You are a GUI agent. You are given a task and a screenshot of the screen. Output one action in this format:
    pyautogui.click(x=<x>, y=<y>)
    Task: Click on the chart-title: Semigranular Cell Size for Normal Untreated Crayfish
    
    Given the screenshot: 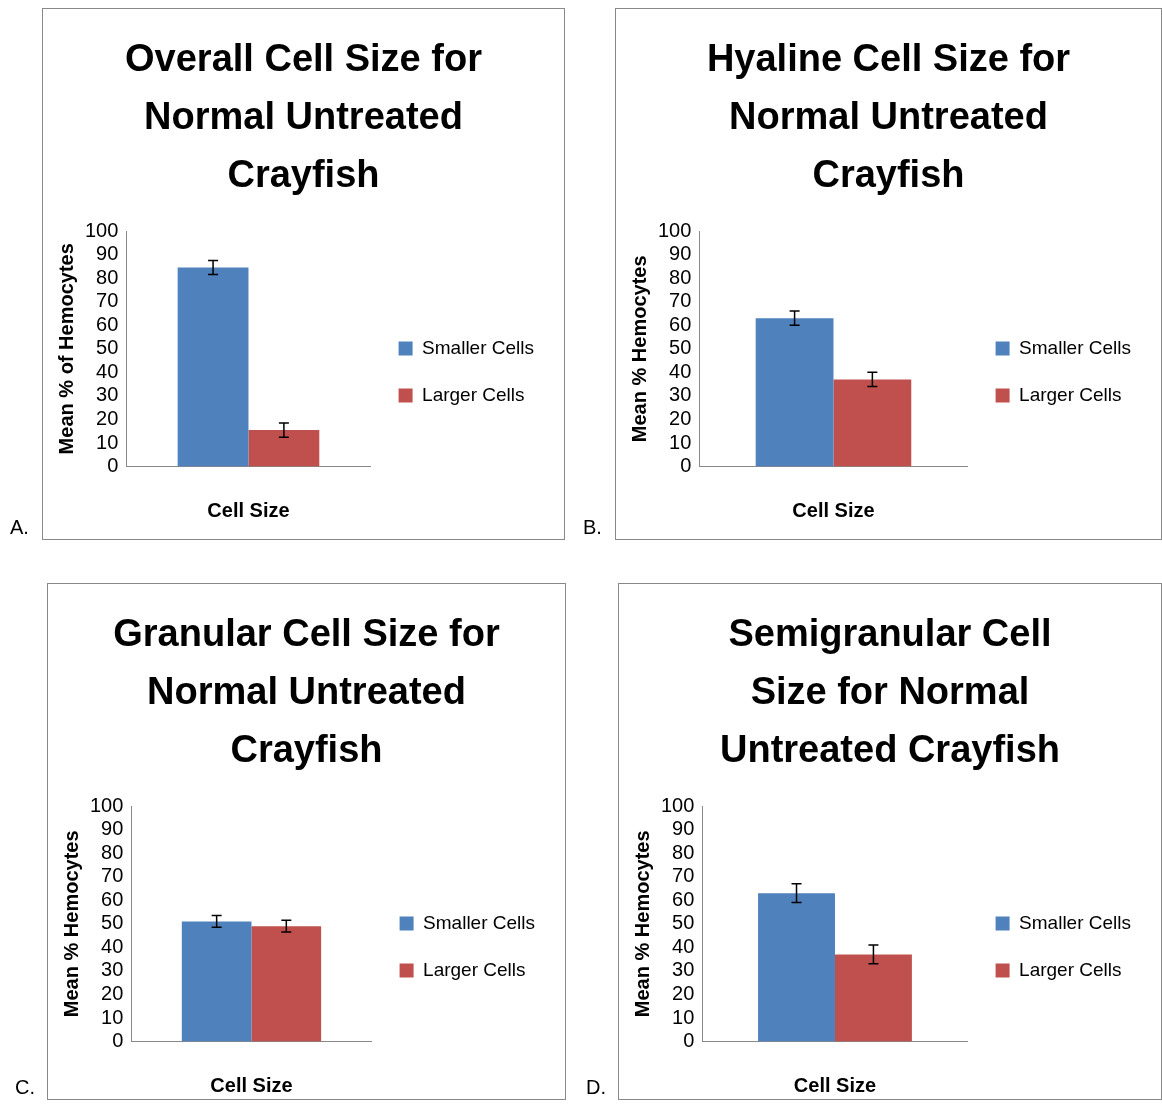 What is the action you would take?
    pyautogui.click(x=890, y=691)
    